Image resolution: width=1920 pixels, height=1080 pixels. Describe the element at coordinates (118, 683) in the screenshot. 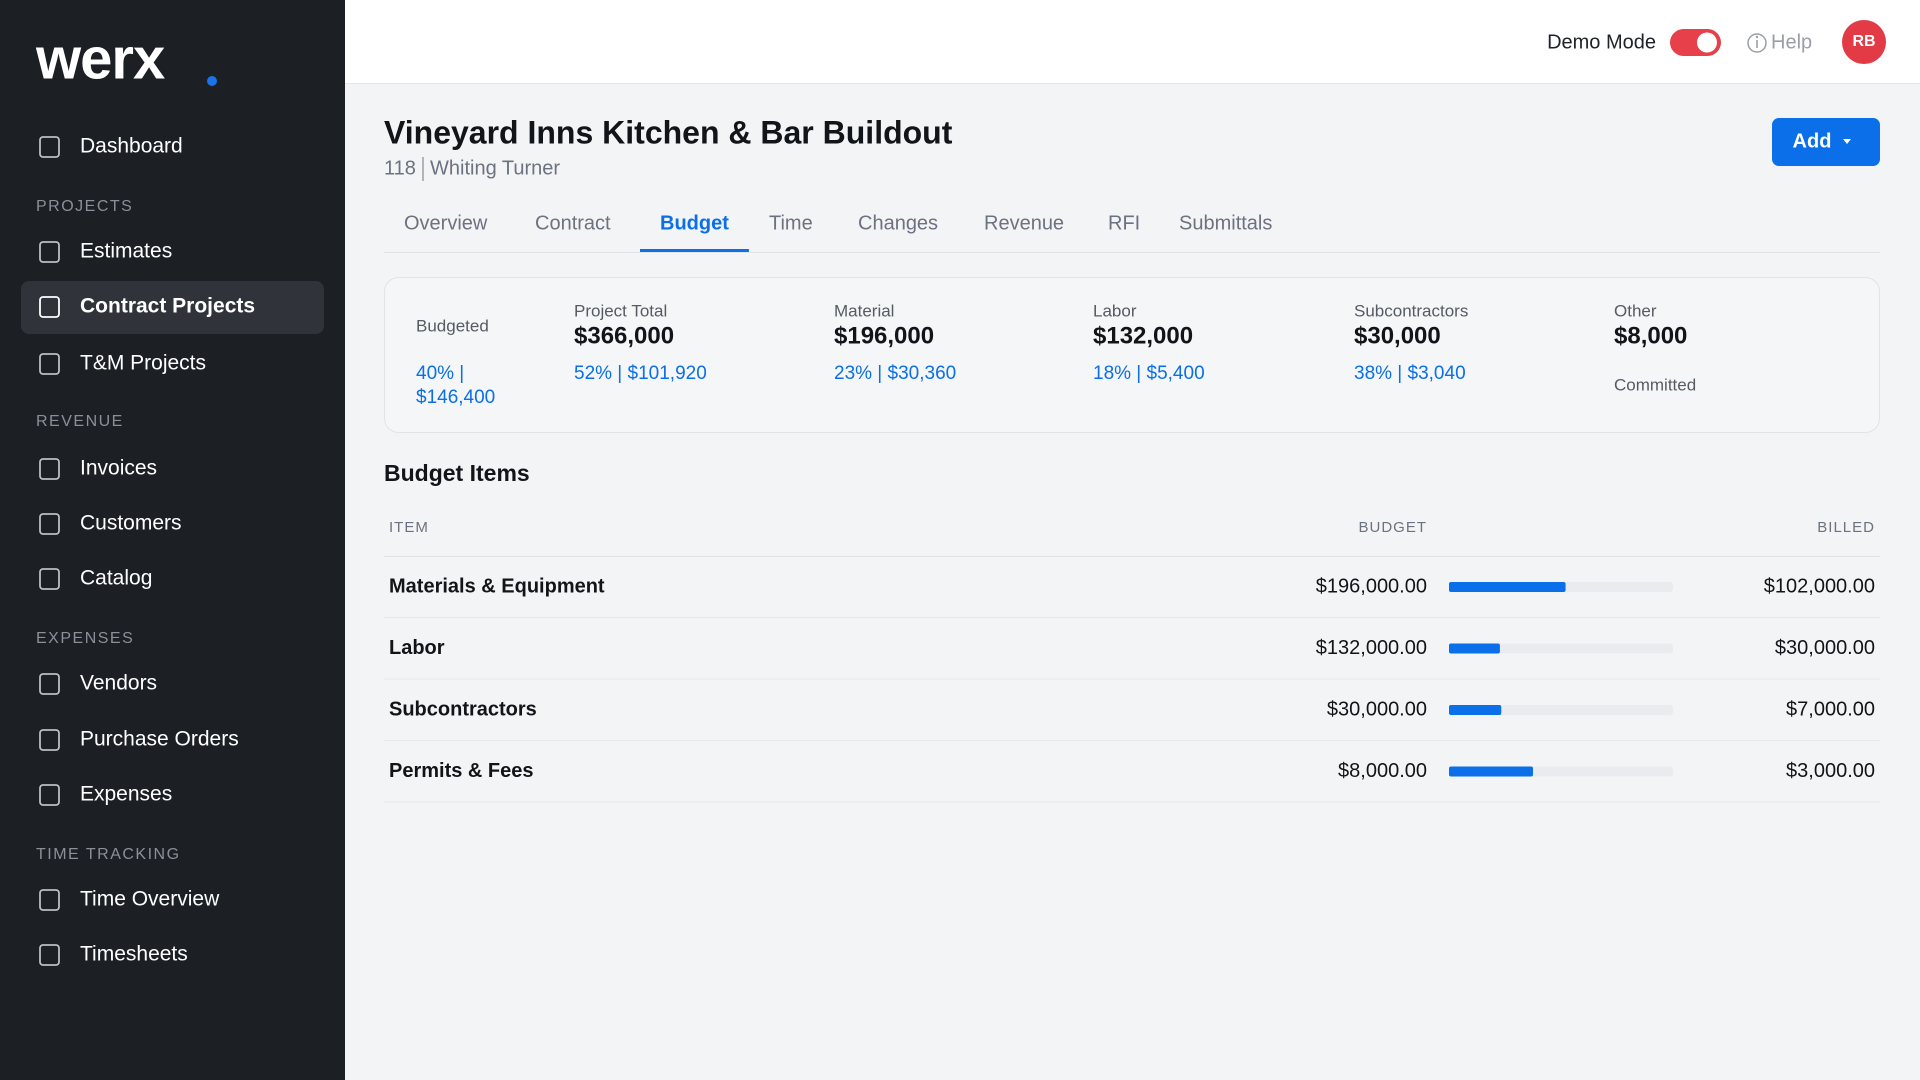

I see `nav-item: Vendors` at that location.